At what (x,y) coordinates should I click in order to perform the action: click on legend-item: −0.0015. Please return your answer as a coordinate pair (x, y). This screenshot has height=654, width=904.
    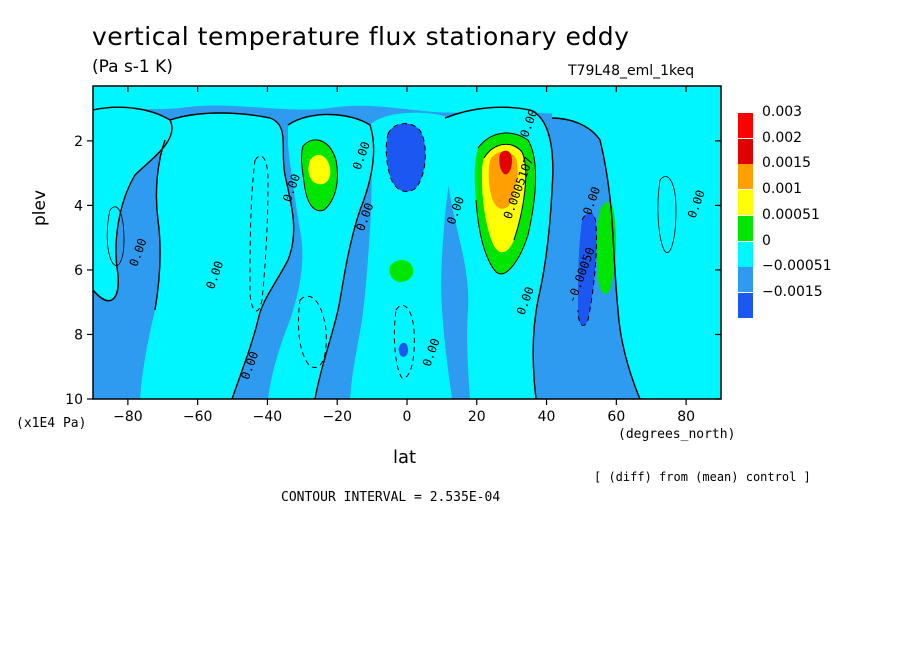
    Looking at the image, I should click on (813, 301).